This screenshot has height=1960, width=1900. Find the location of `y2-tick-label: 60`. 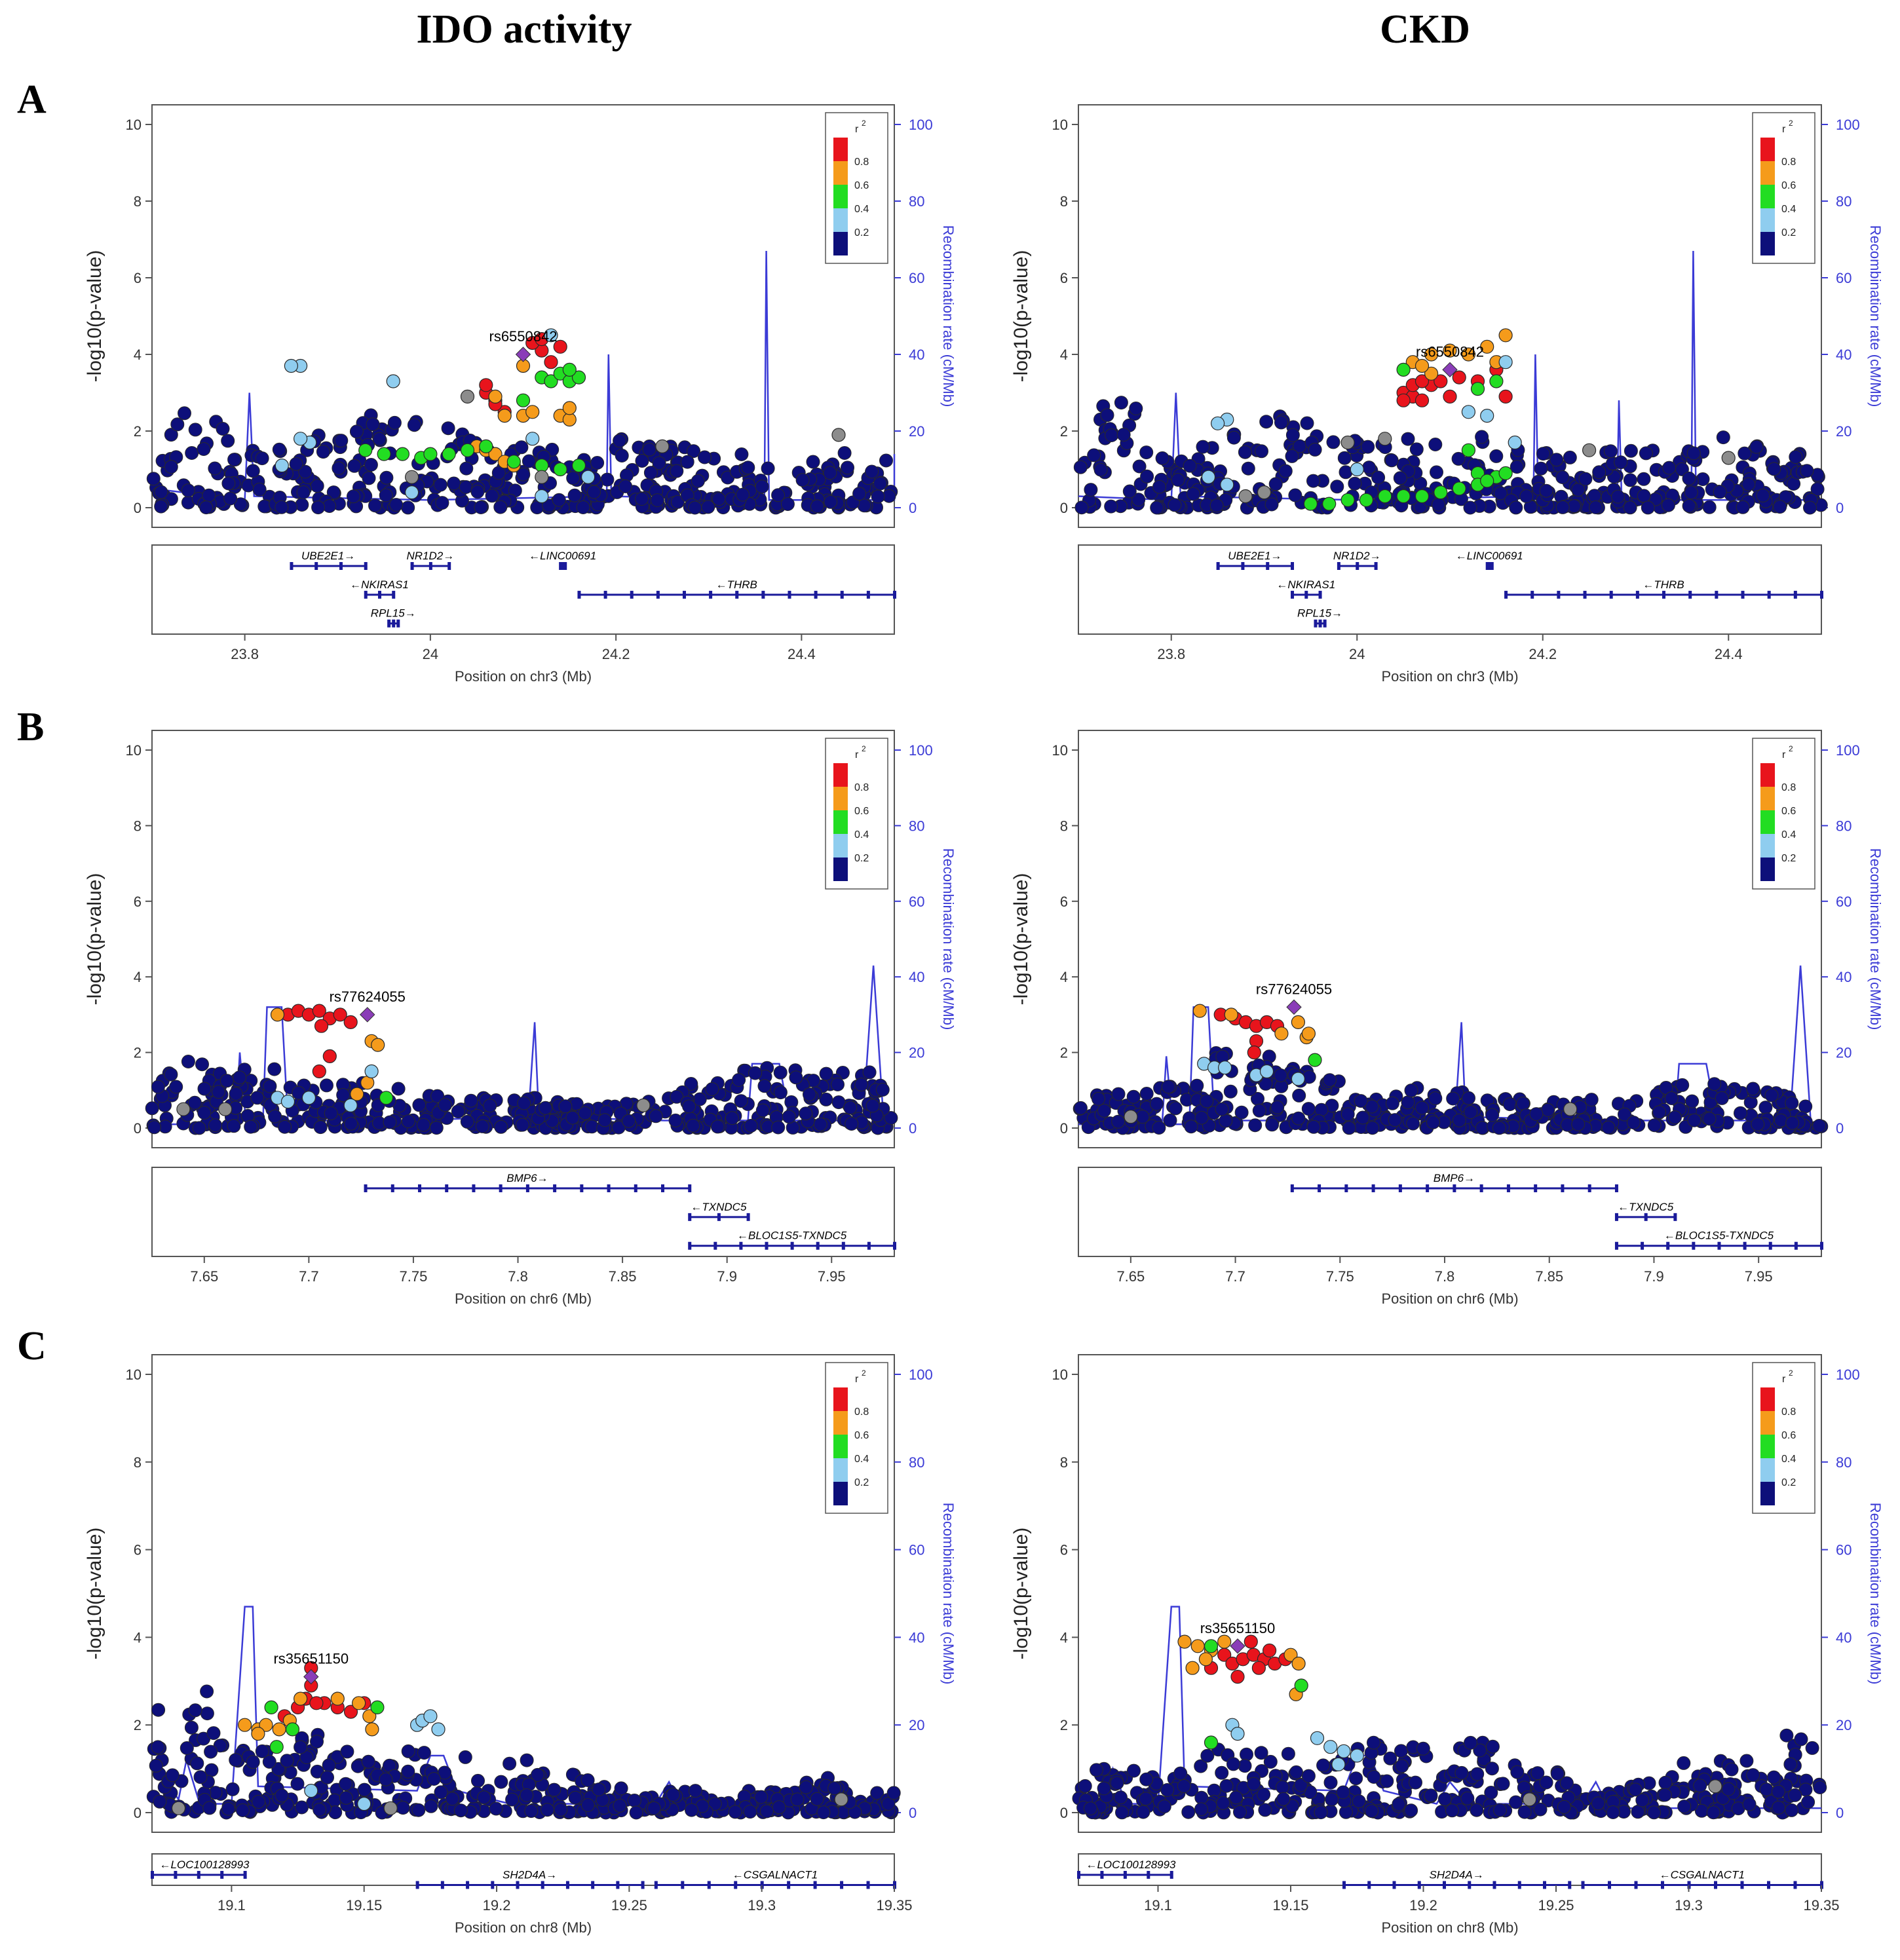

y2-tick-label: 60 is located at coordinates (916, 902).